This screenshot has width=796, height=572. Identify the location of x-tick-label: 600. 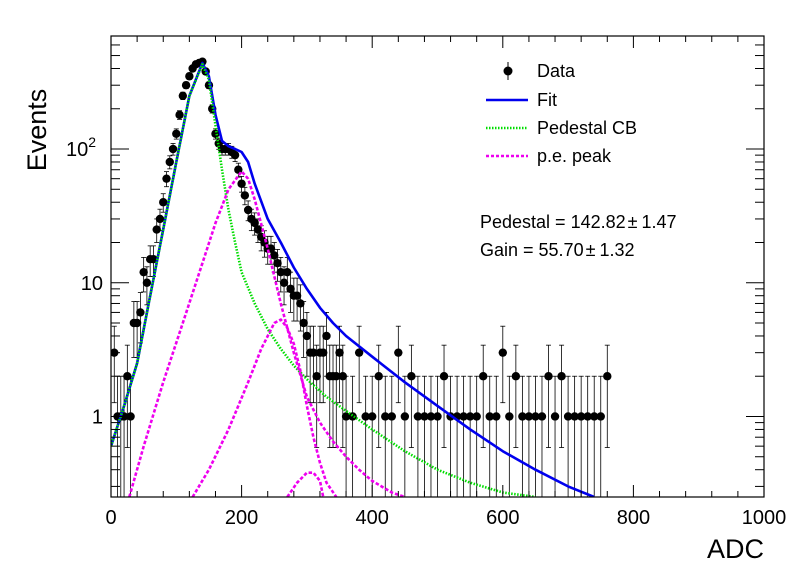
(502, 518).